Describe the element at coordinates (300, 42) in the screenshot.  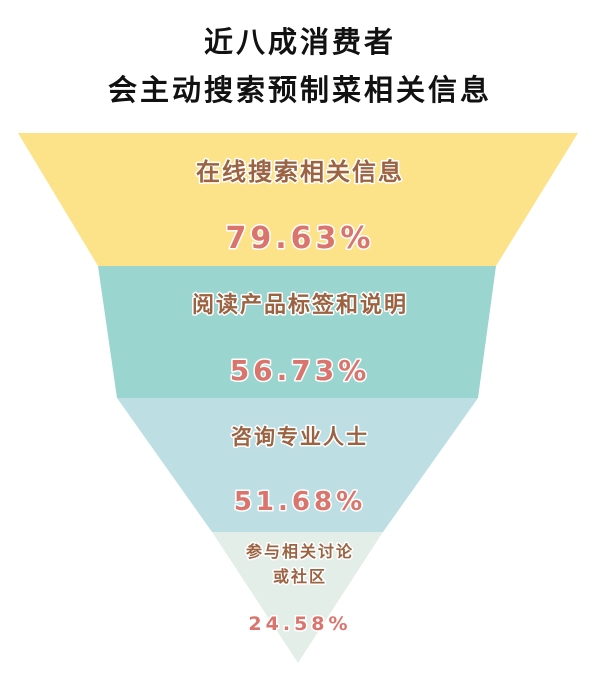
I see `chart-title-line-1: 近八成消费者` at that location.